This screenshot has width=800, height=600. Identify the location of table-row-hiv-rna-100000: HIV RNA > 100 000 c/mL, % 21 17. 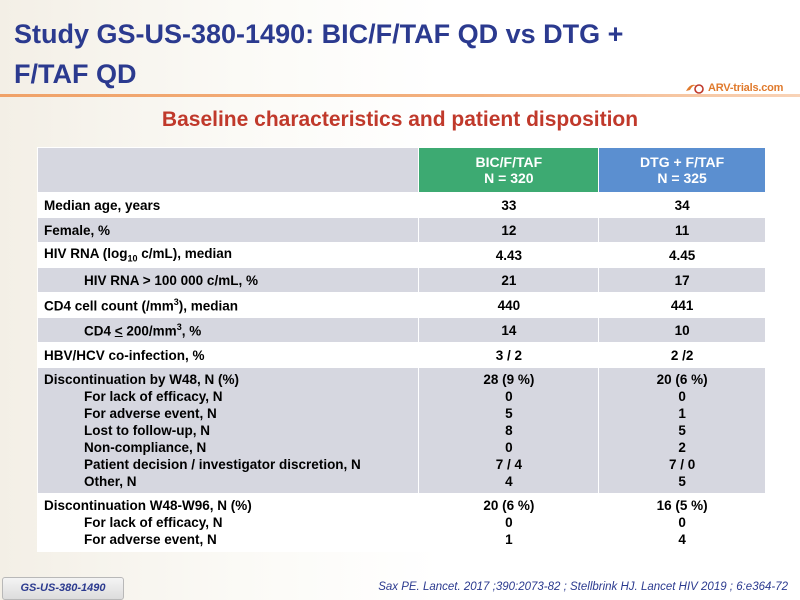
(401, 280).